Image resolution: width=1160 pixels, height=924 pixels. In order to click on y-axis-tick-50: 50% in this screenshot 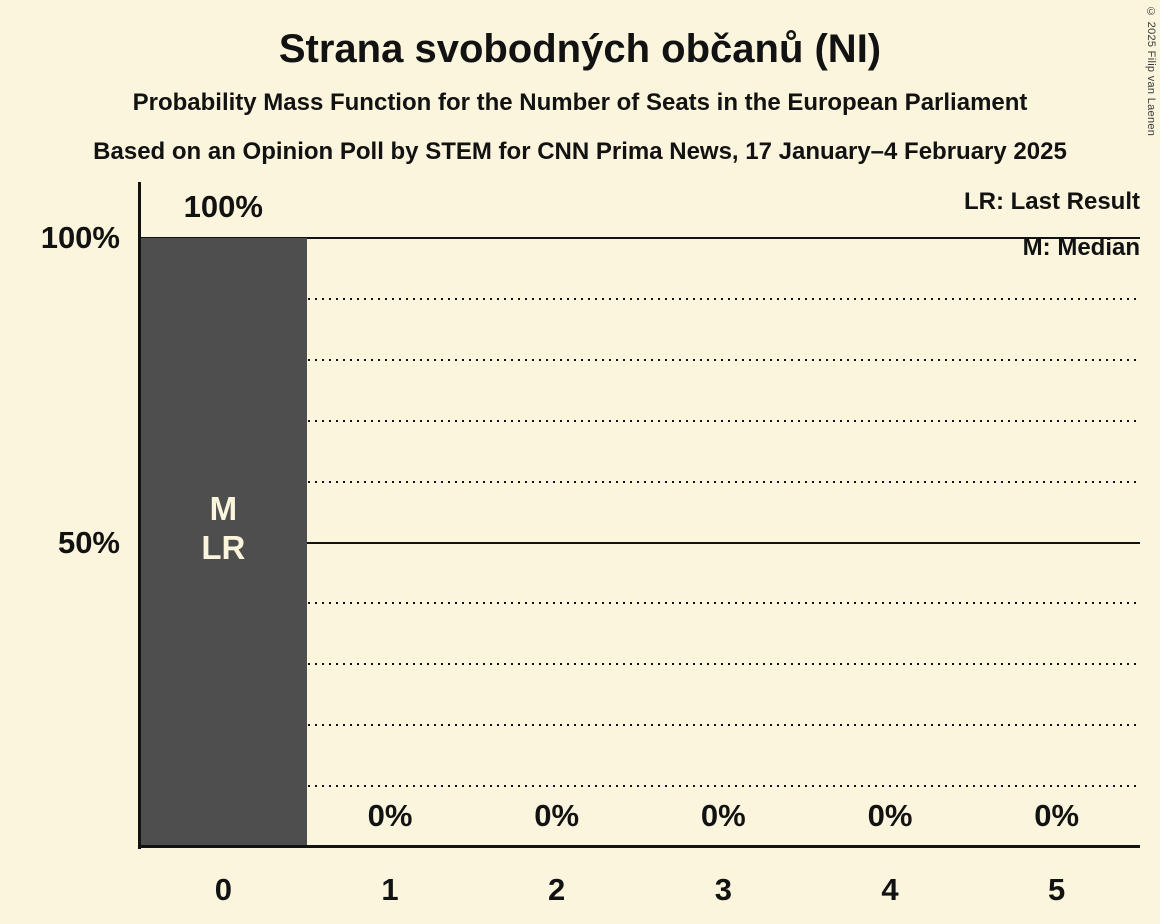, I will do `click(88, 542)`.